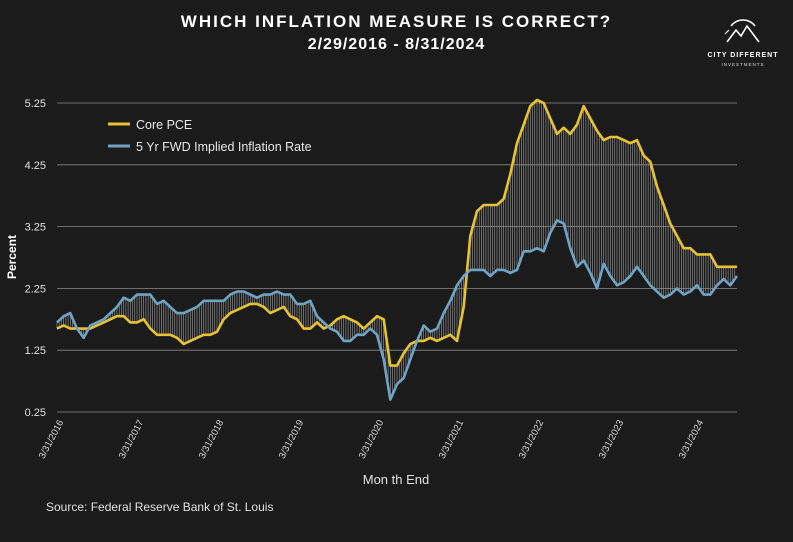  Describe the element at coordinates (35, 413) in the screenshot. I see `y-tick-label: 0.25` at that location.